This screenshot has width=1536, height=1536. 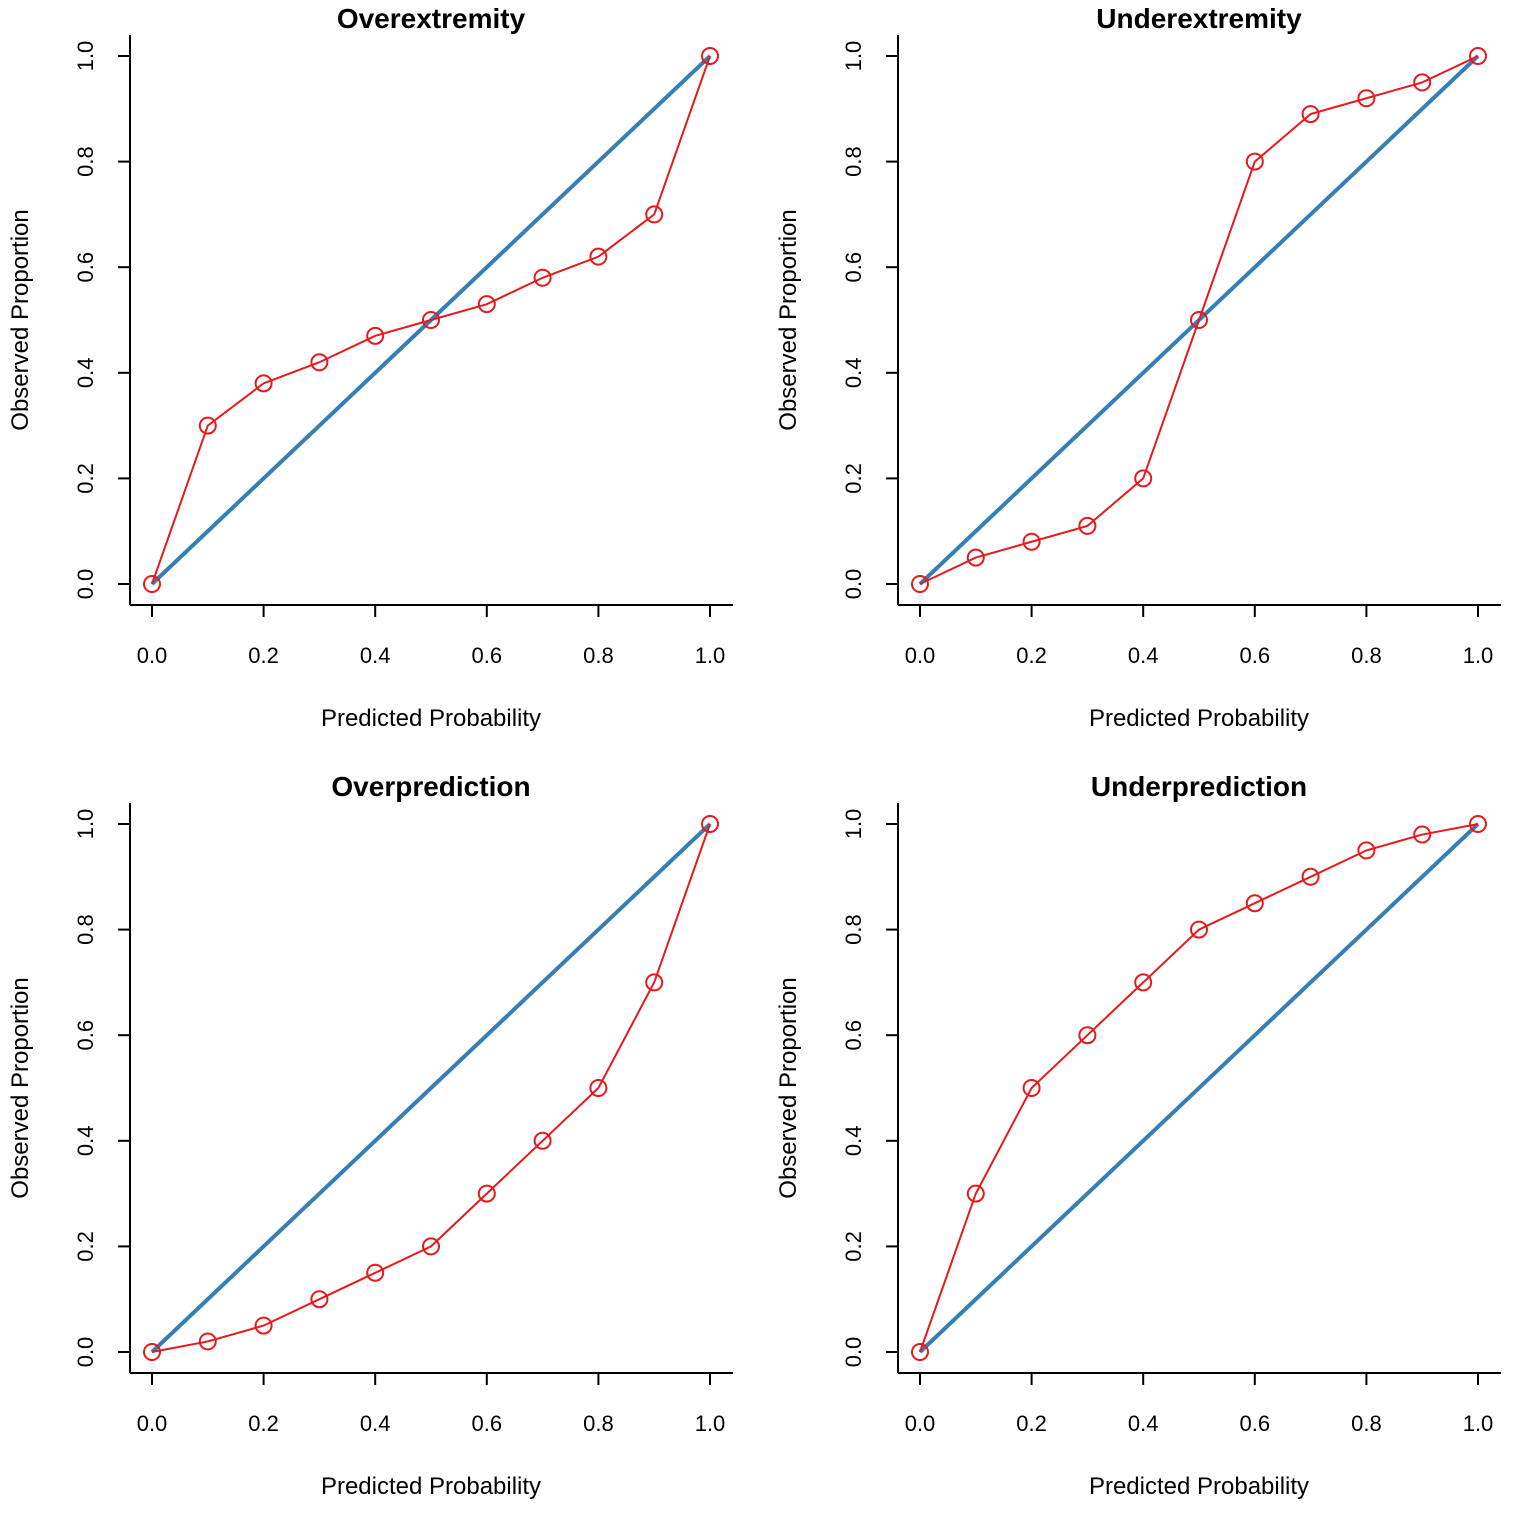 I want to click on chart-title: Overprediction, so click(x=430, y=786).